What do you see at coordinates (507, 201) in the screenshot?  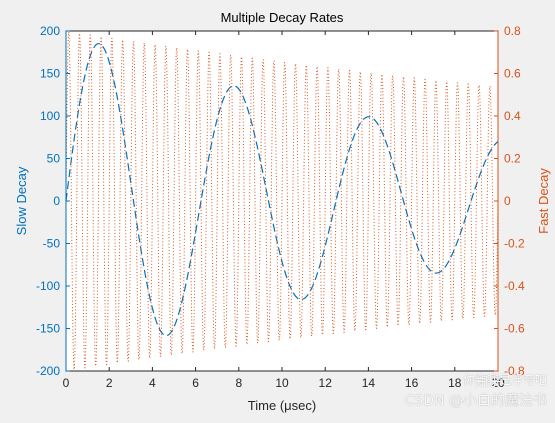 I see `right-y-tick-label: 0` at bounding box center [507, 201].